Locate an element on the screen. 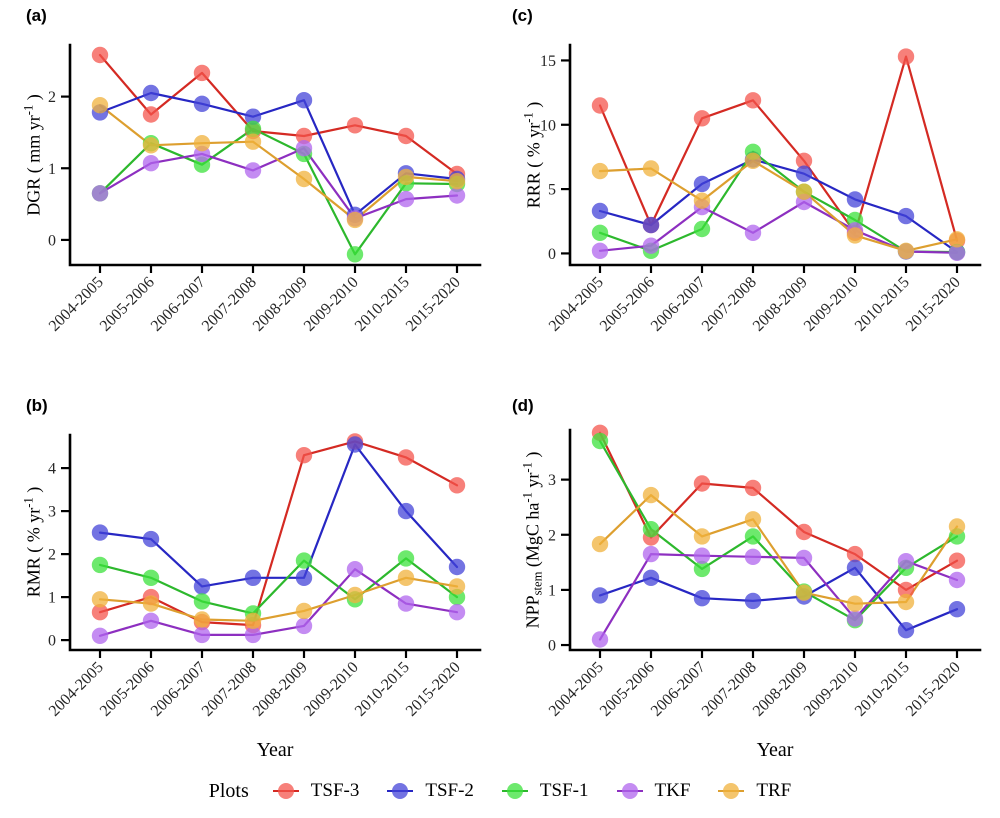  legend-title: Plots is located at coordinates (228, 790).